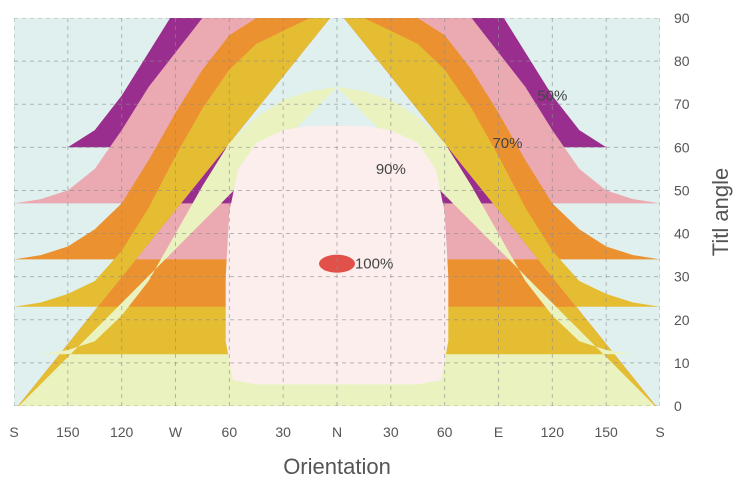 The width and height of the screenshot is (740, 482). What do you see at coordinates (498, 432) in the screenshot?
I see `x-tick-label: E` at bounding box center [498, 432].